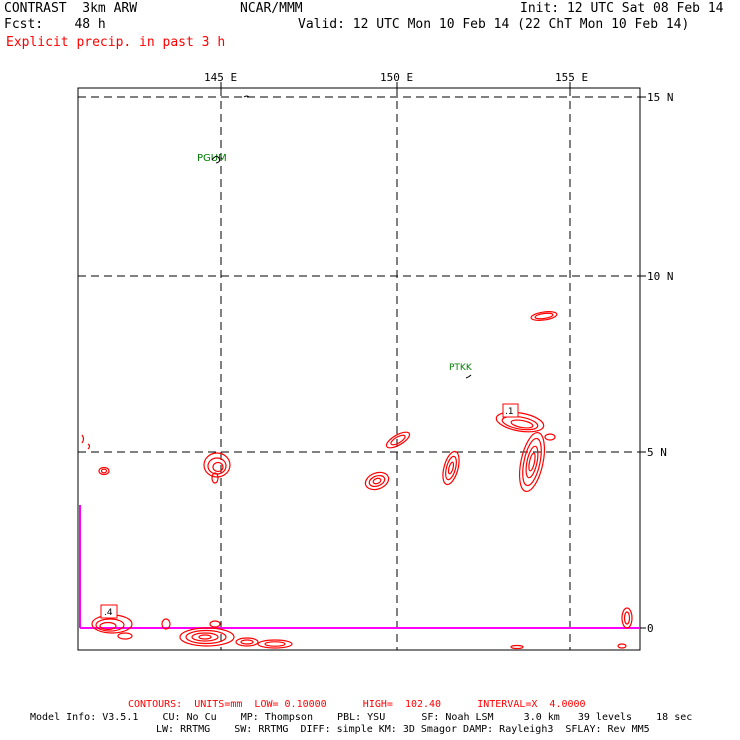  Describe the element at coordinates (468, 376) in the screenshot. I see `ptkk-coastline` at that location.